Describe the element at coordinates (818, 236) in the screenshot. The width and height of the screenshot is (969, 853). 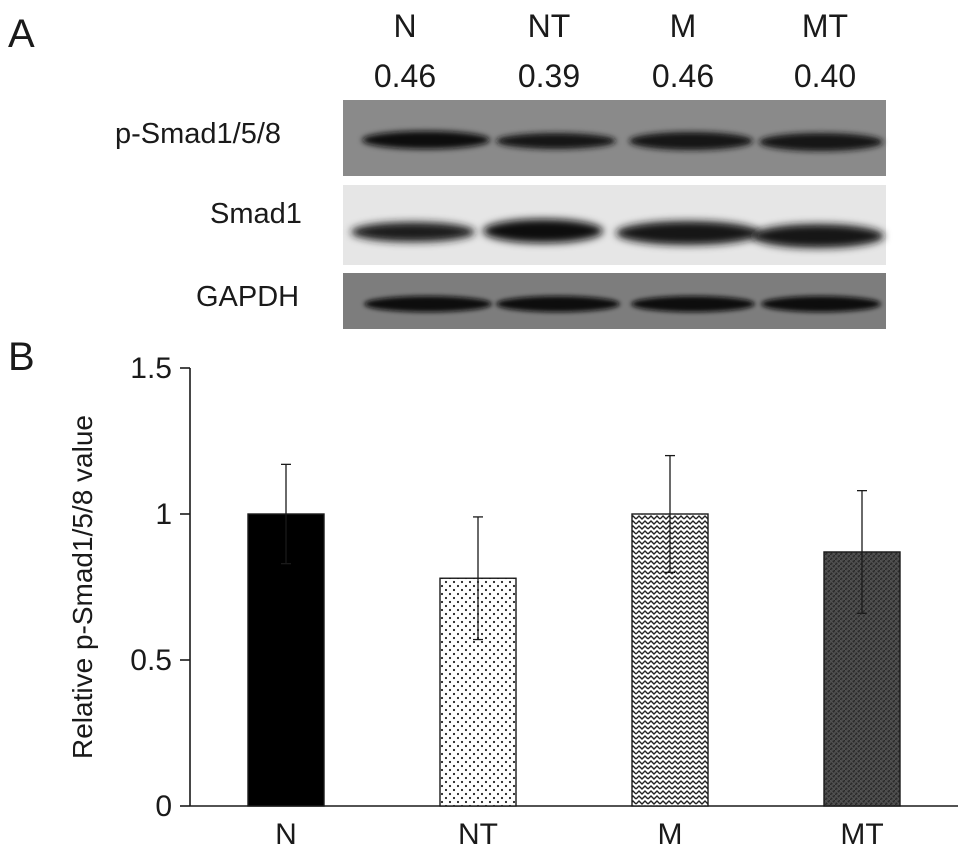
I see `blot-smad1-band-mt` at that location.